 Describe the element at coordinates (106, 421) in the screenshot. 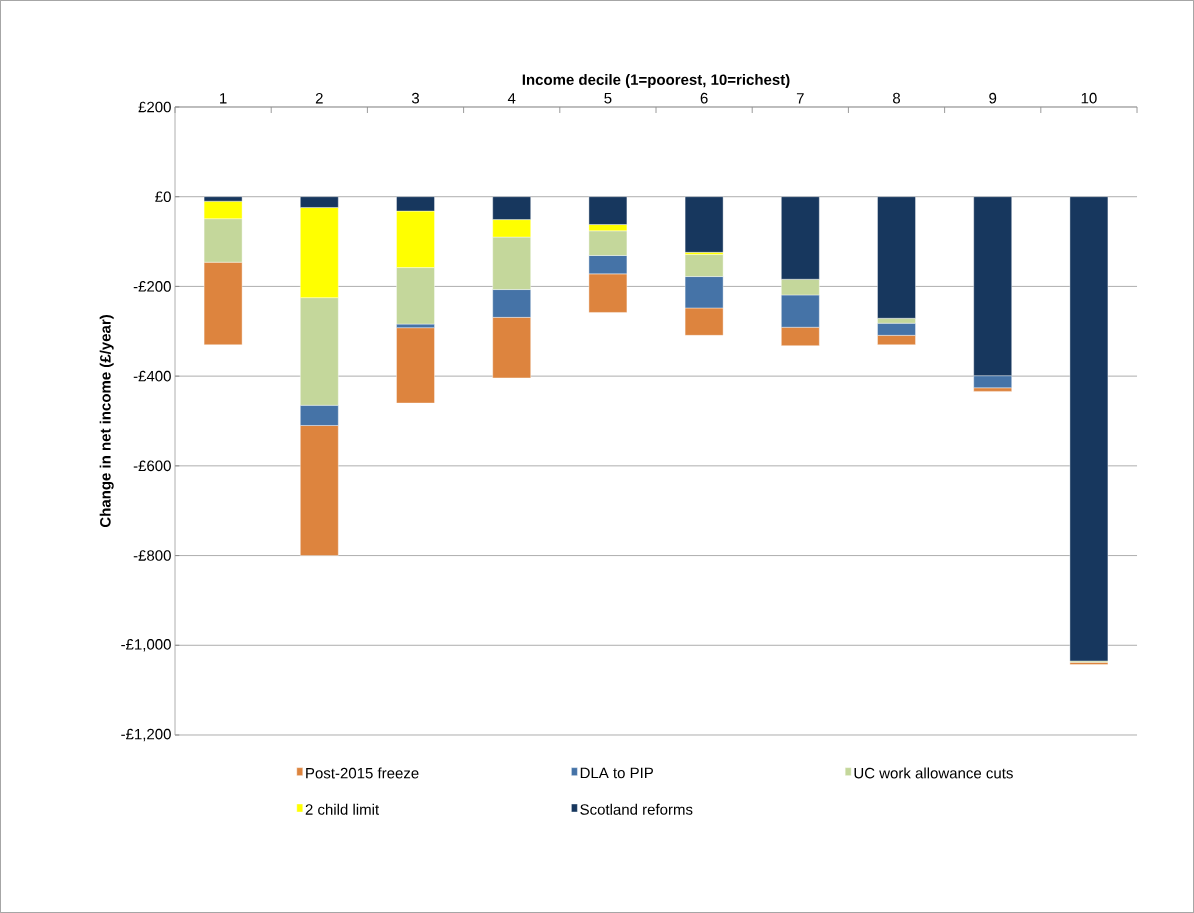

I see `y-axis-title: Change in net income (£/year)` at that location.